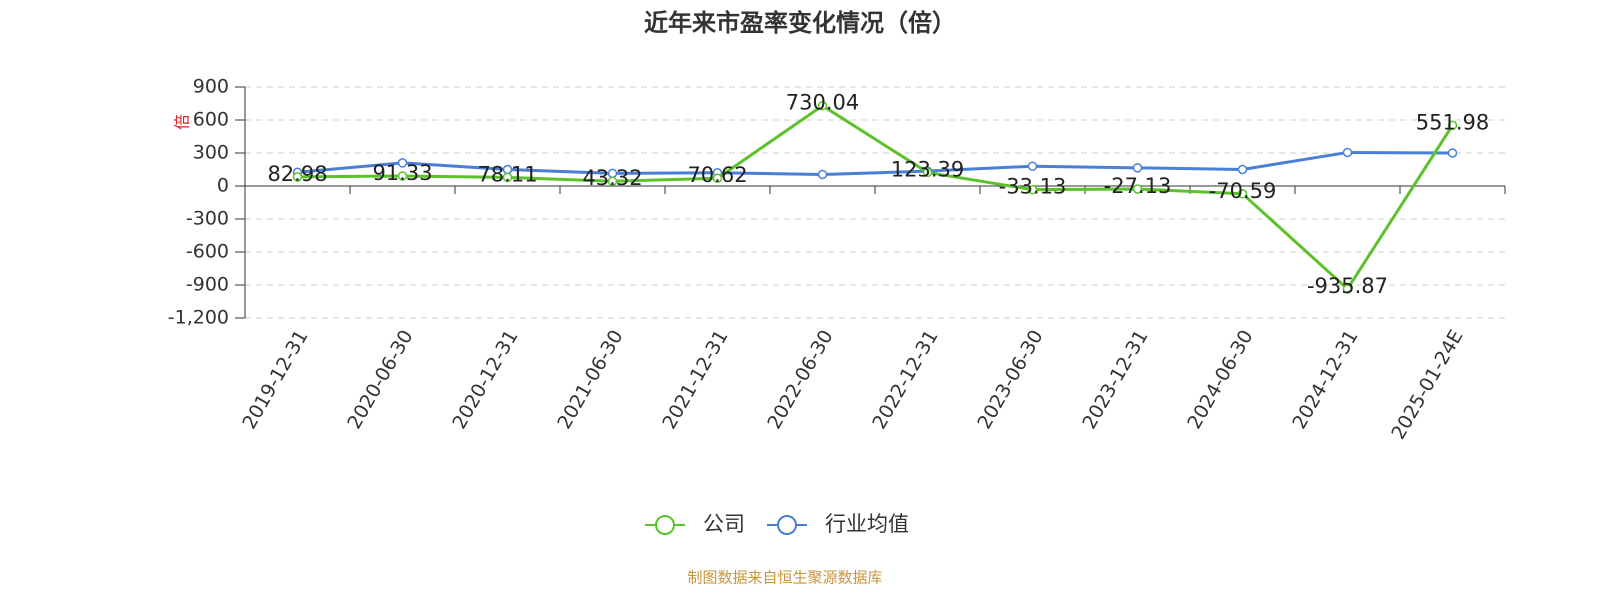 This screenshot has height=604, width=1600. Describe the element at coordinates (380, 379) in the screenshot. I see `x-tick-label: 2020-06-30` at that location.